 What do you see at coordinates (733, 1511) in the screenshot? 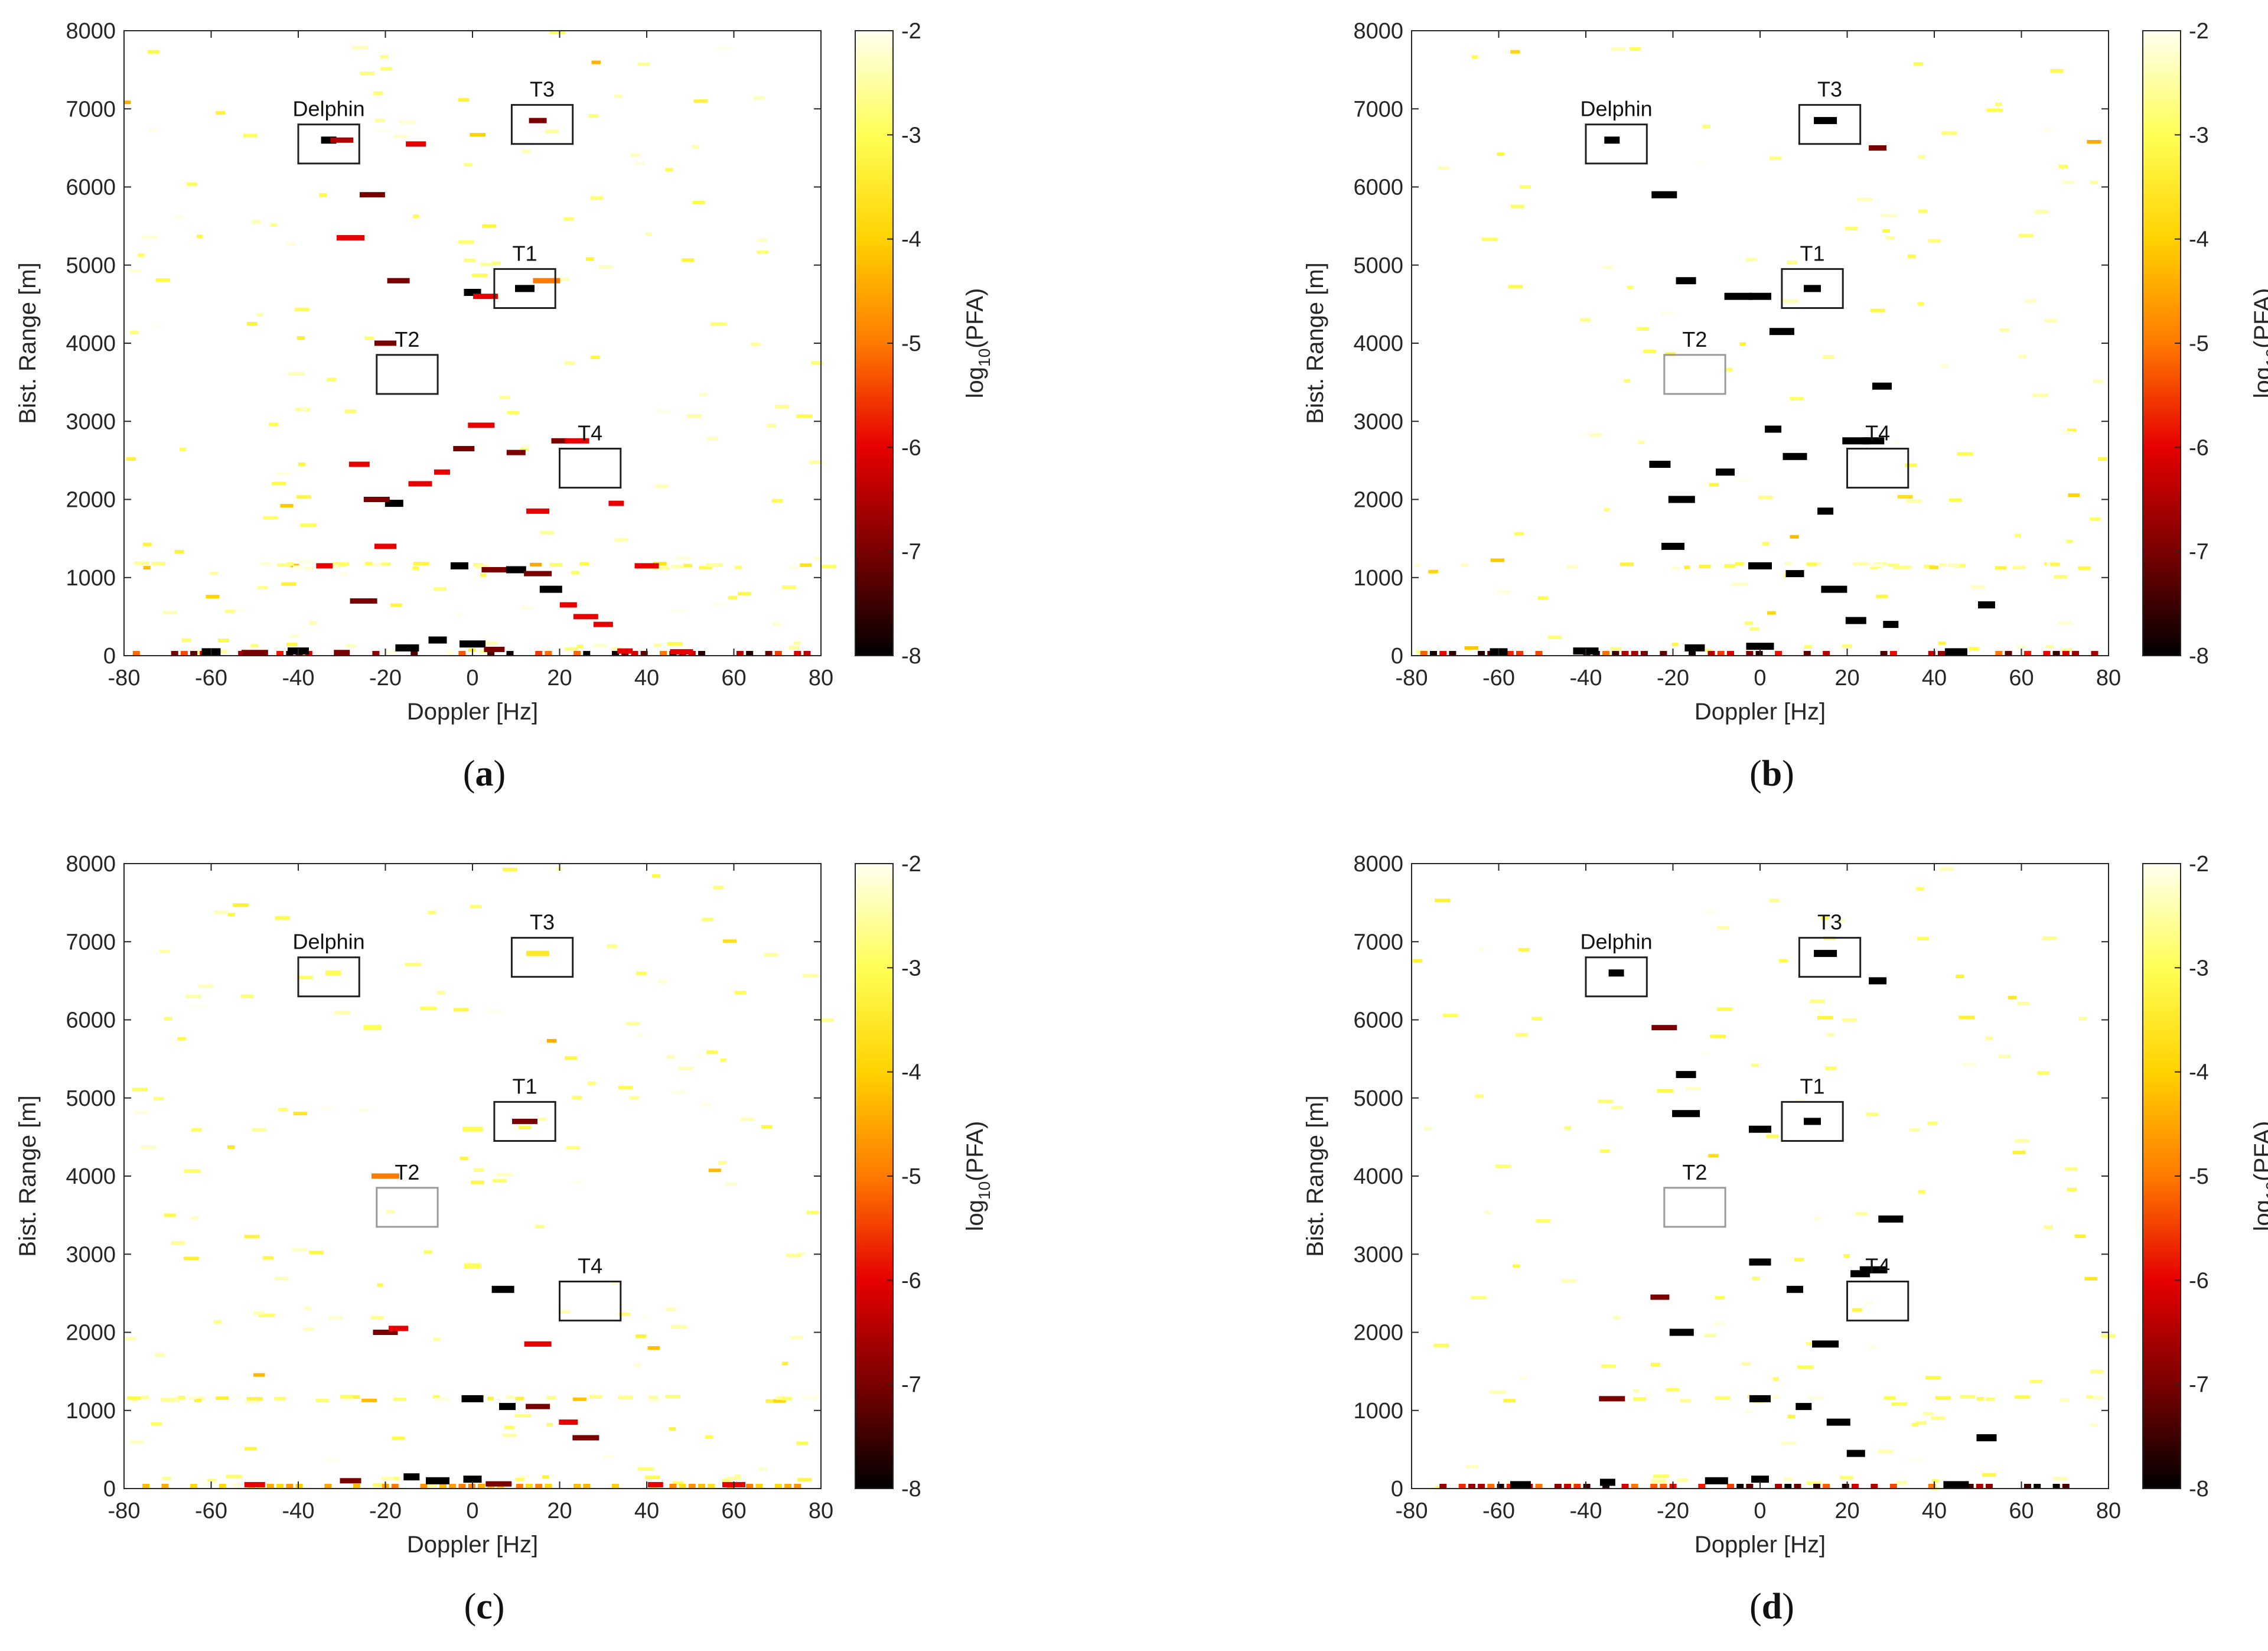
I see `x-tick-label: 60` at bounding box center [733, 1511].